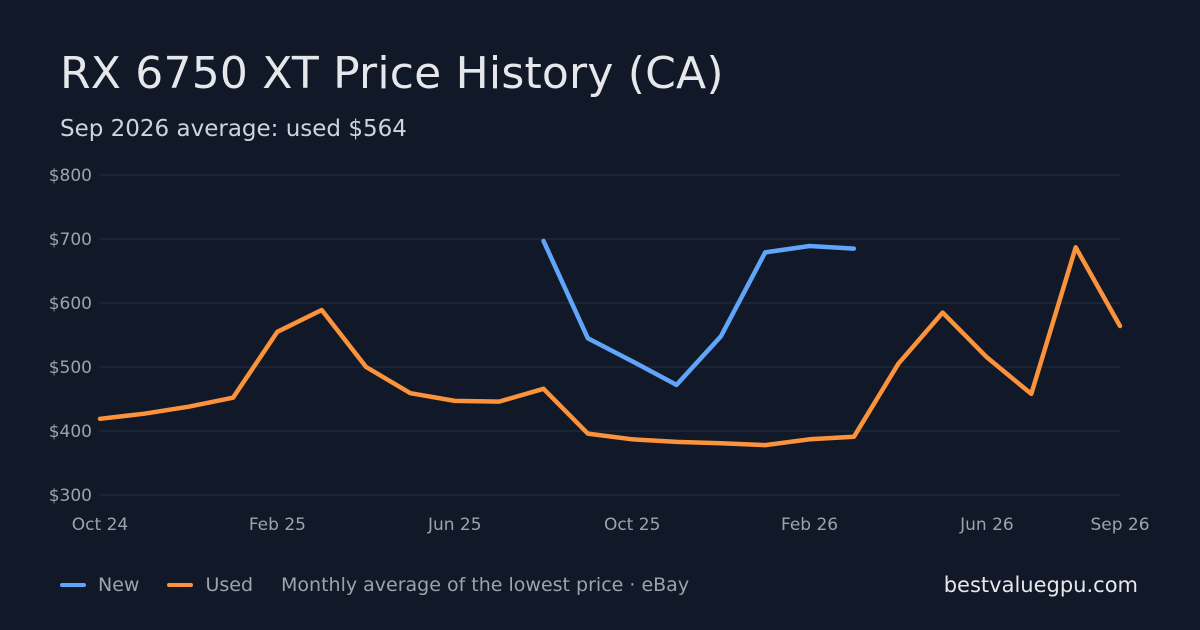  What do you see at coordinates (392, 73) in the screenshot?
I see `chart-title: RX 6750 XT Price History (CA)` at bounding box center [392, 73].